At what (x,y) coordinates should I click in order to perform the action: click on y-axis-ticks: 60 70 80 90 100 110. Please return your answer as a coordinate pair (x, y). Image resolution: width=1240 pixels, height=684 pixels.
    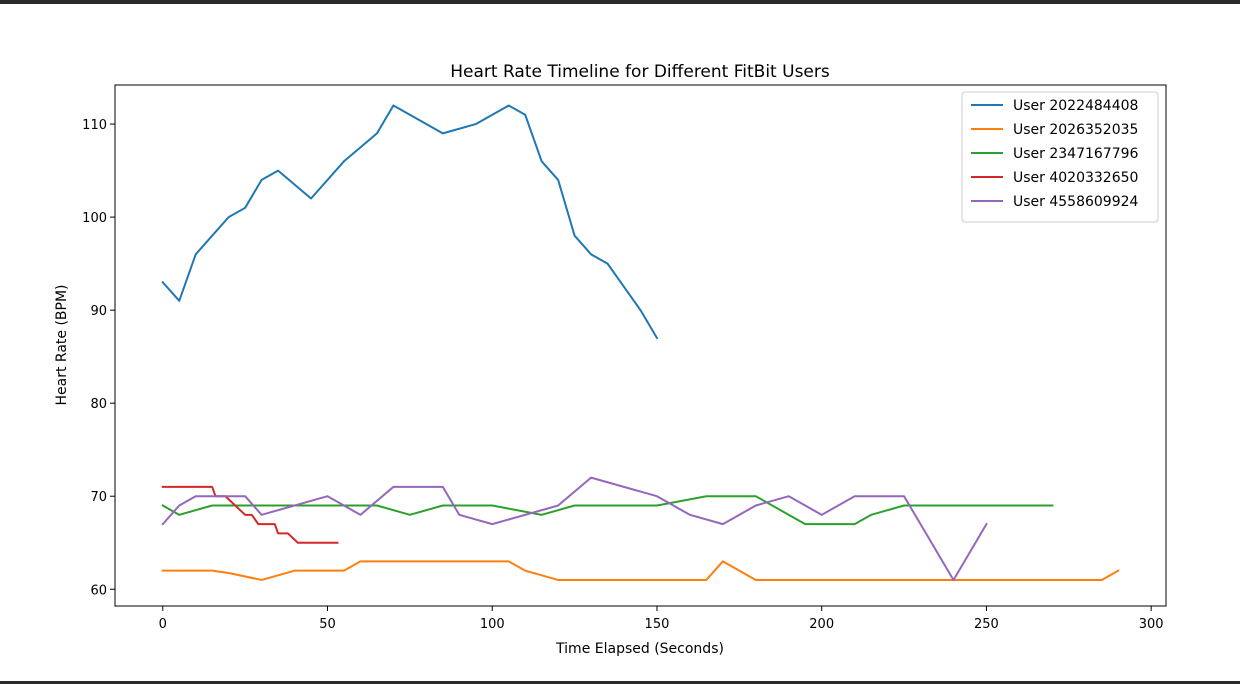
    Looking at the image, I should click on (98, 358).